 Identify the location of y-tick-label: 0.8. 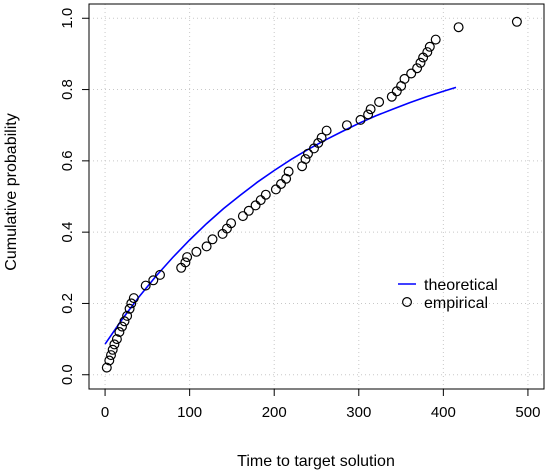
(67, 89).